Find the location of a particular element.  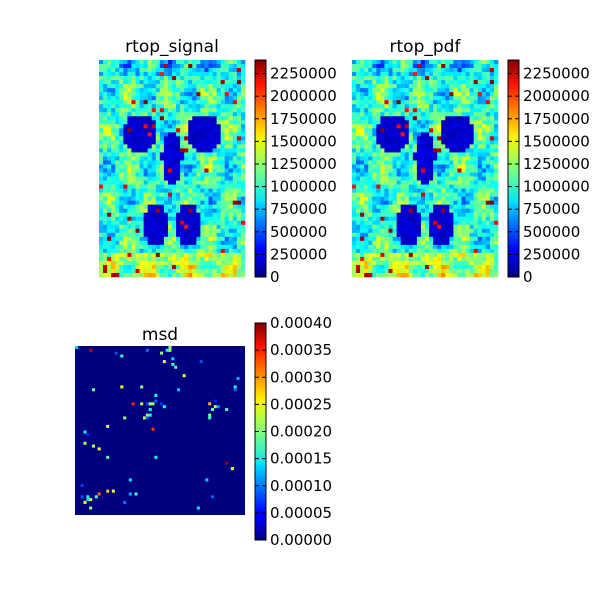

colorbar-tick-label: 0.00005 is located at coordinates (301, 513).